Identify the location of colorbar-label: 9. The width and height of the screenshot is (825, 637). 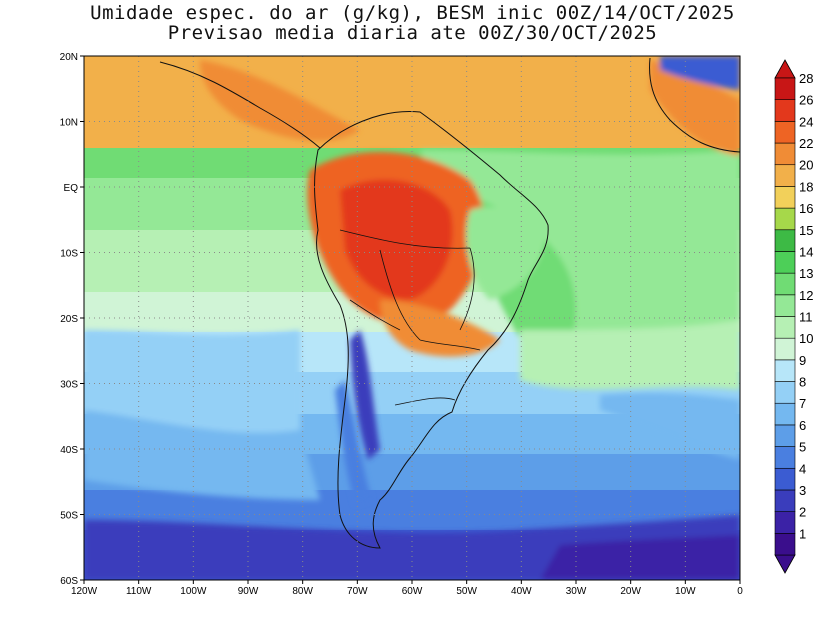
(802, 360).